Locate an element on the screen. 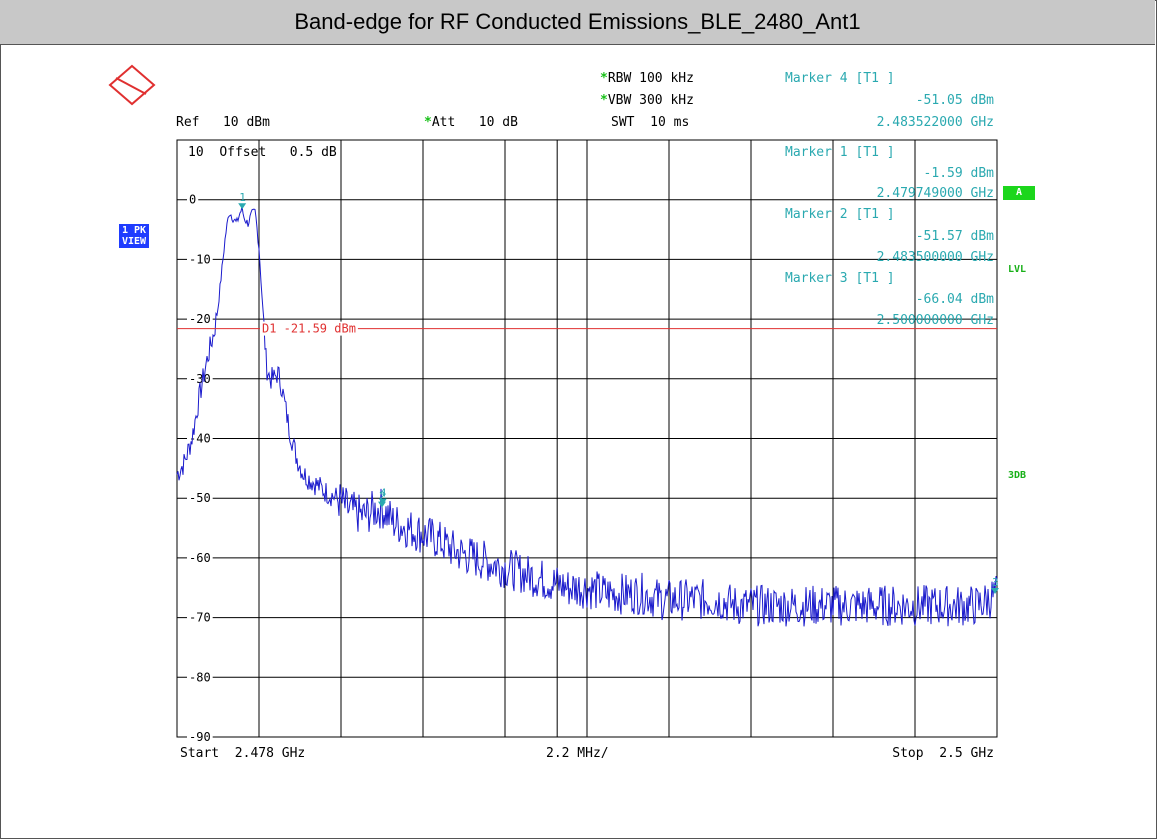 This screenshot has height=839, width=1157. marker-1-symbol is located at coordinates (242, 206).